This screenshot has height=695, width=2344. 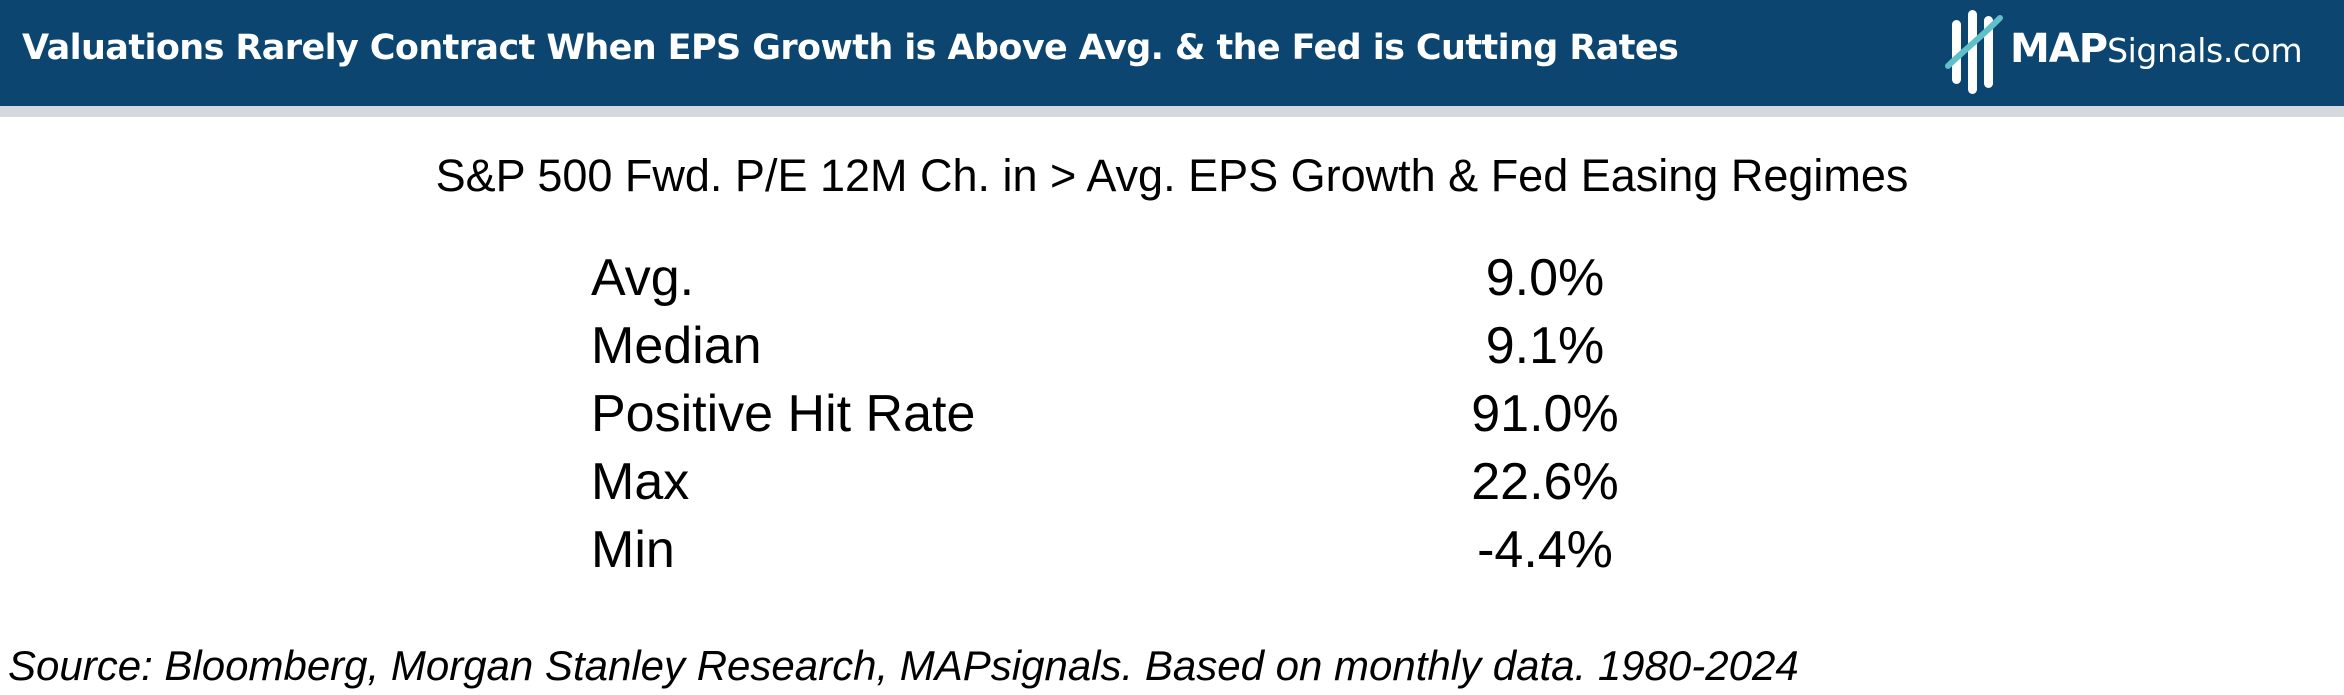 What do you see at coordinates (1545, 550) in the screenshot?
I see `stat-value: -4.4%` at bounding box center [1545, 550].